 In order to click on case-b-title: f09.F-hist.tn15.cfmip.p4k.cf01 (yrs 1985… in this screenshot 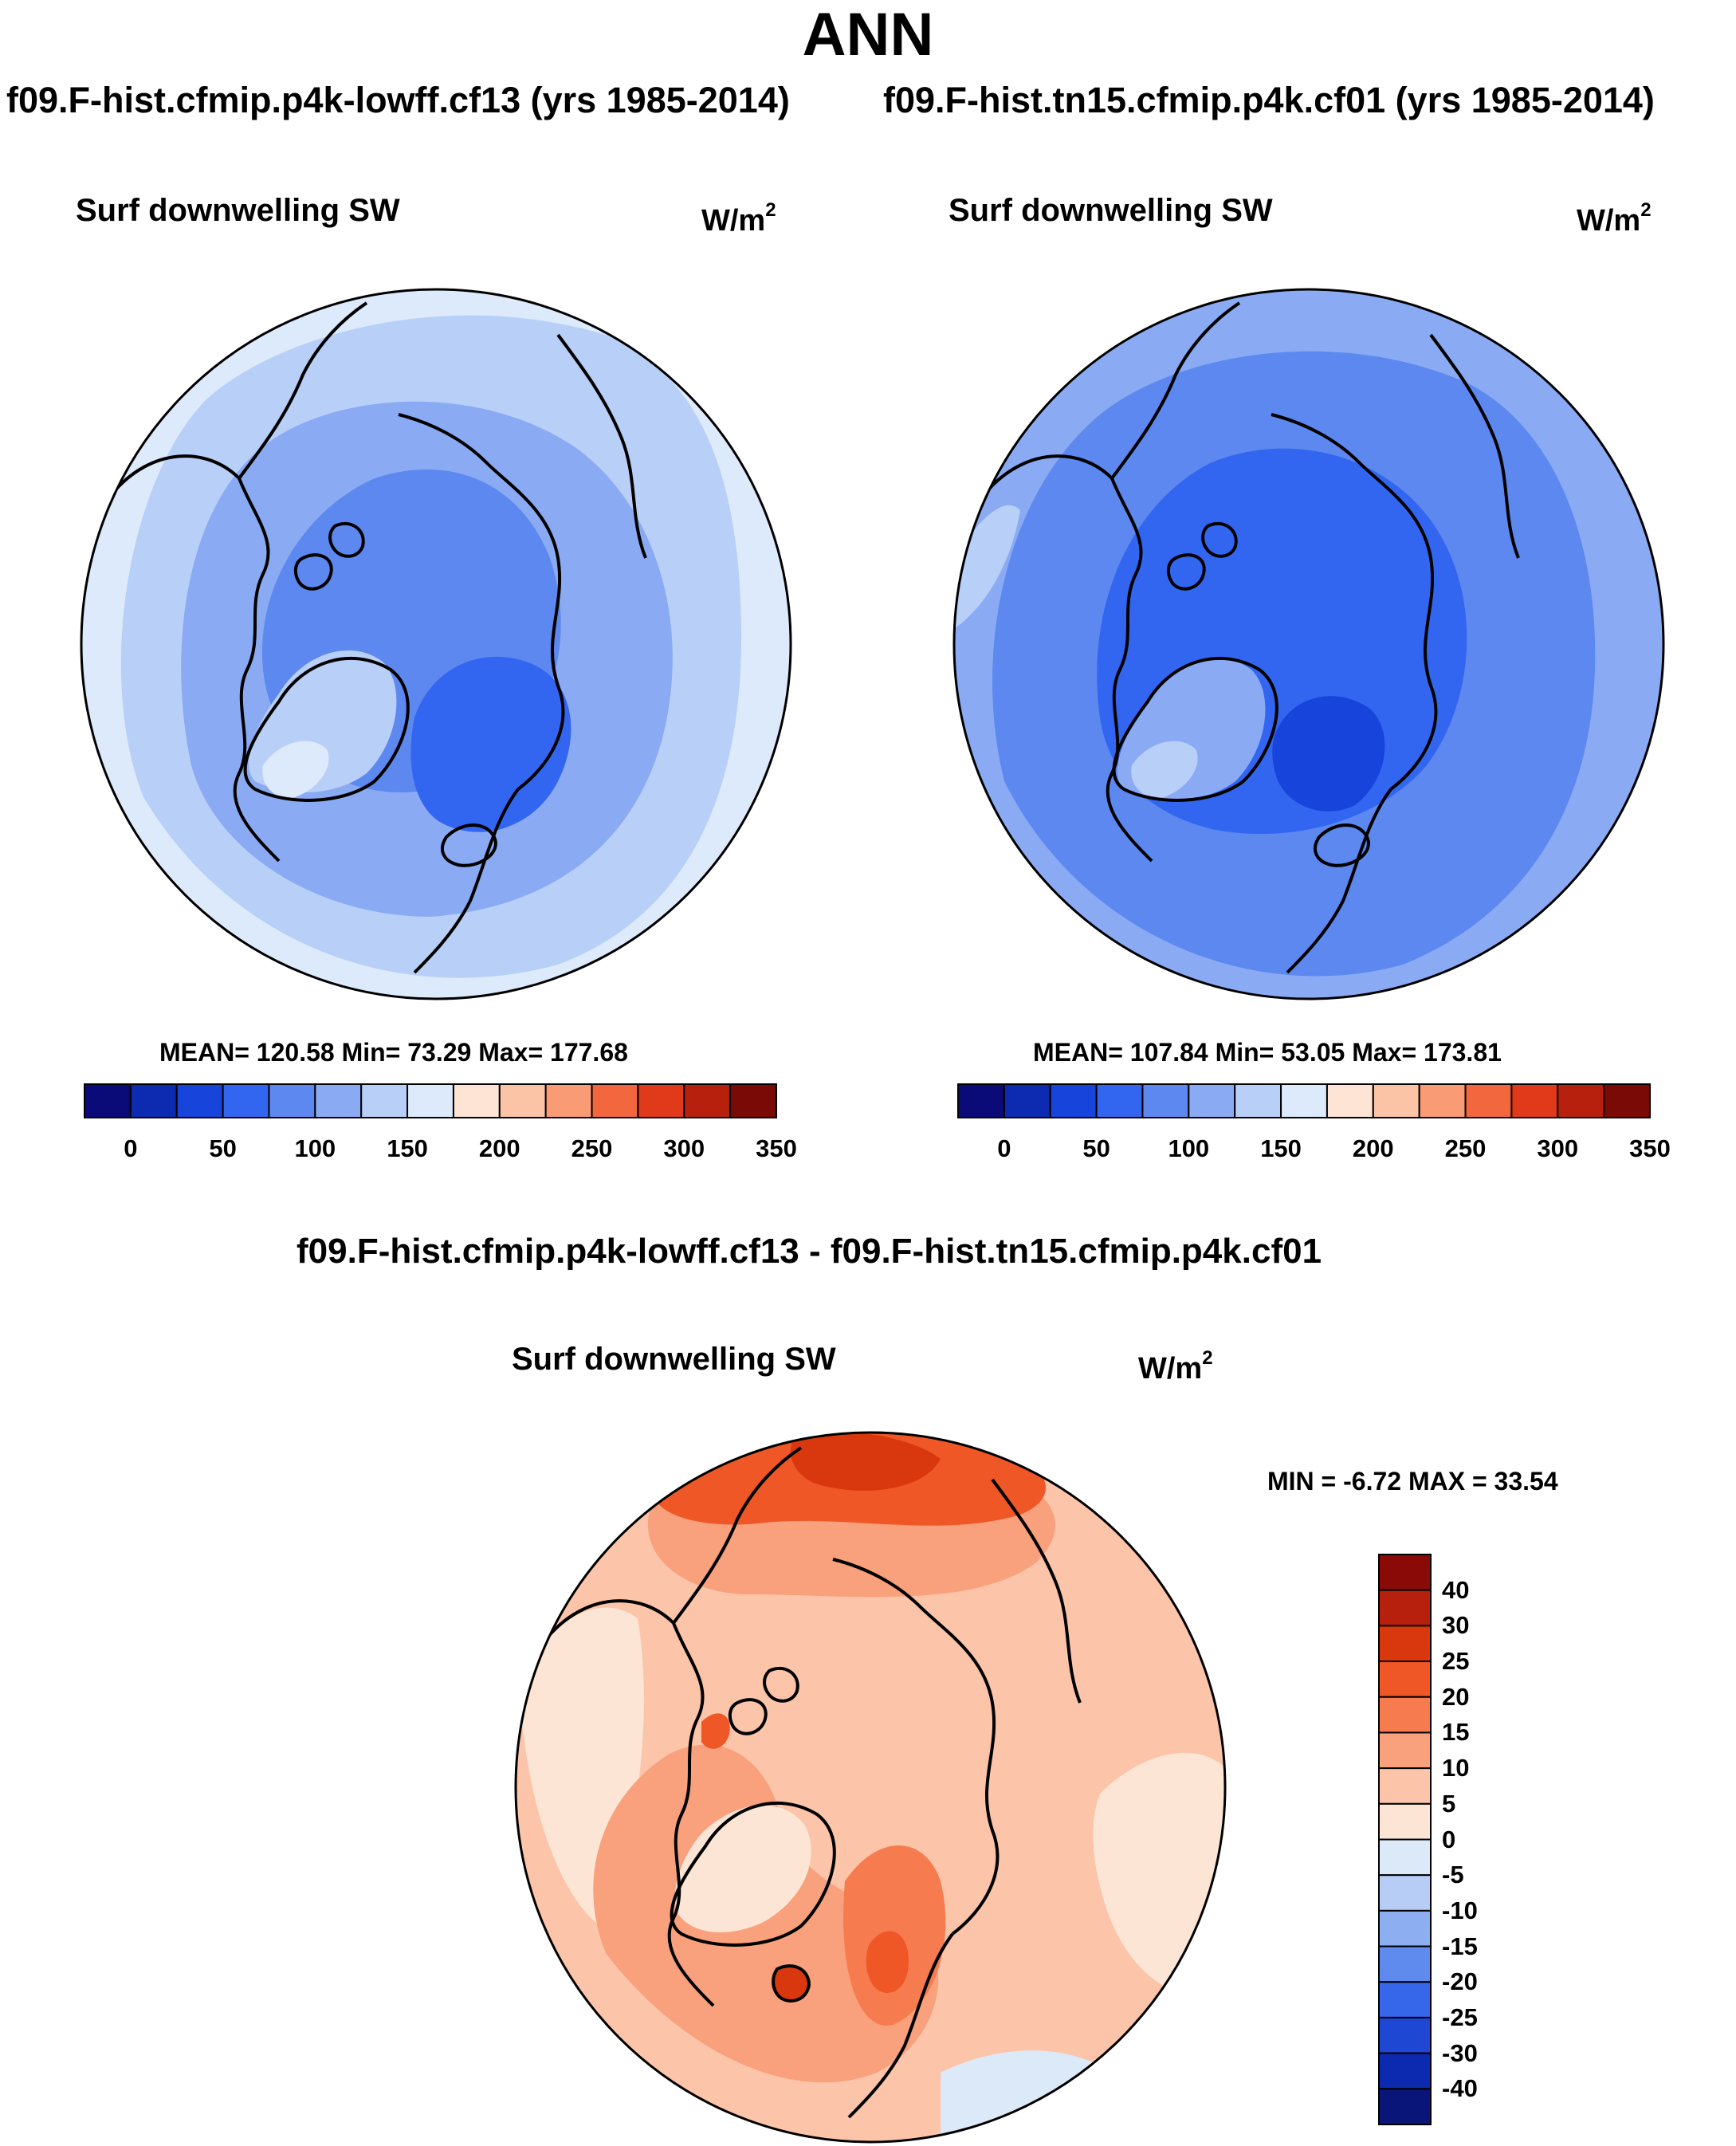, I will do `click(1269, 100)`.